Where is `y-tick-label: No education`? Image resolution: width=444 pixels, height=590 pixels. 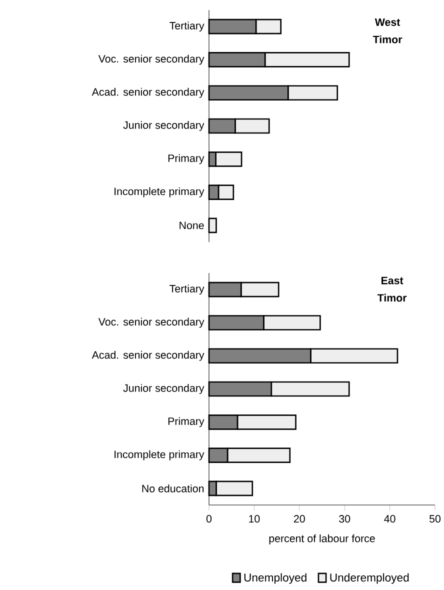 y-tick-label: No education is located at coordinates (173, 488).